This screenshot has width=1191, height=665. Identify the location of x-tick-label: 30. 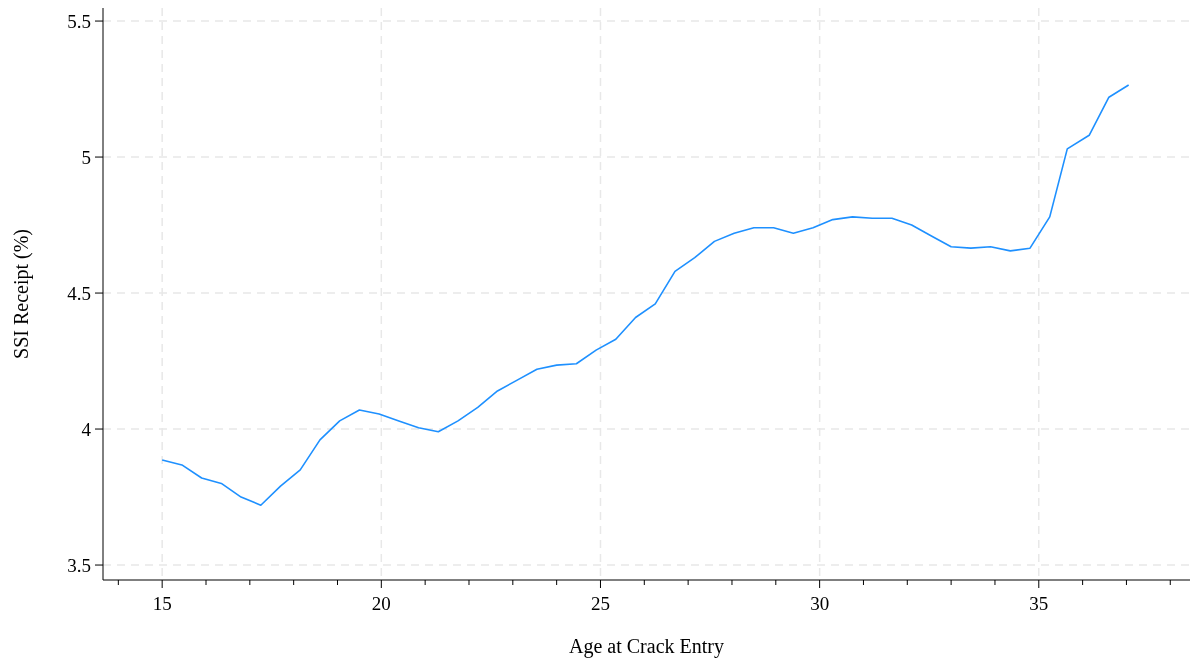
(820, 603).